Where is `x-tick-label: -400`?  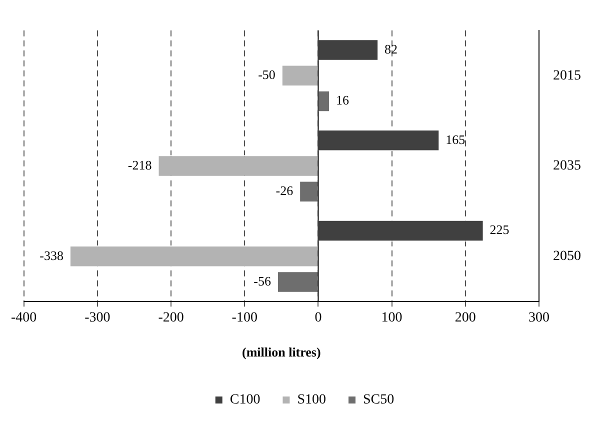
x-tick-label: -400 is located at coordinates (23, 318).